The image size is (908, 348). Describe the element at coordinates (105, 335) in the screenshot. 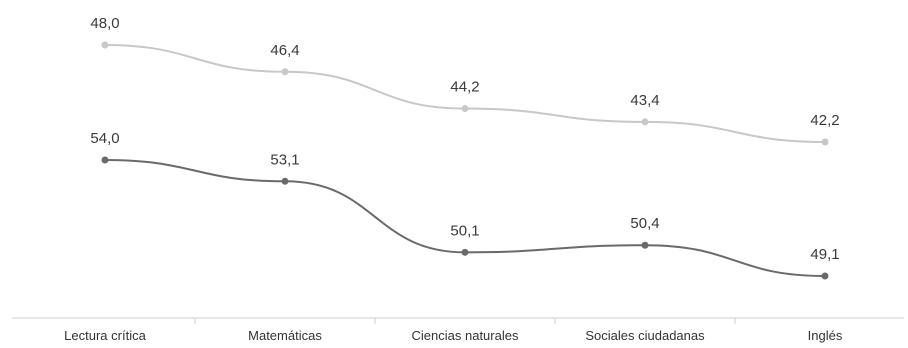

I see `x-tick-label: Lectura crítica` at that location.